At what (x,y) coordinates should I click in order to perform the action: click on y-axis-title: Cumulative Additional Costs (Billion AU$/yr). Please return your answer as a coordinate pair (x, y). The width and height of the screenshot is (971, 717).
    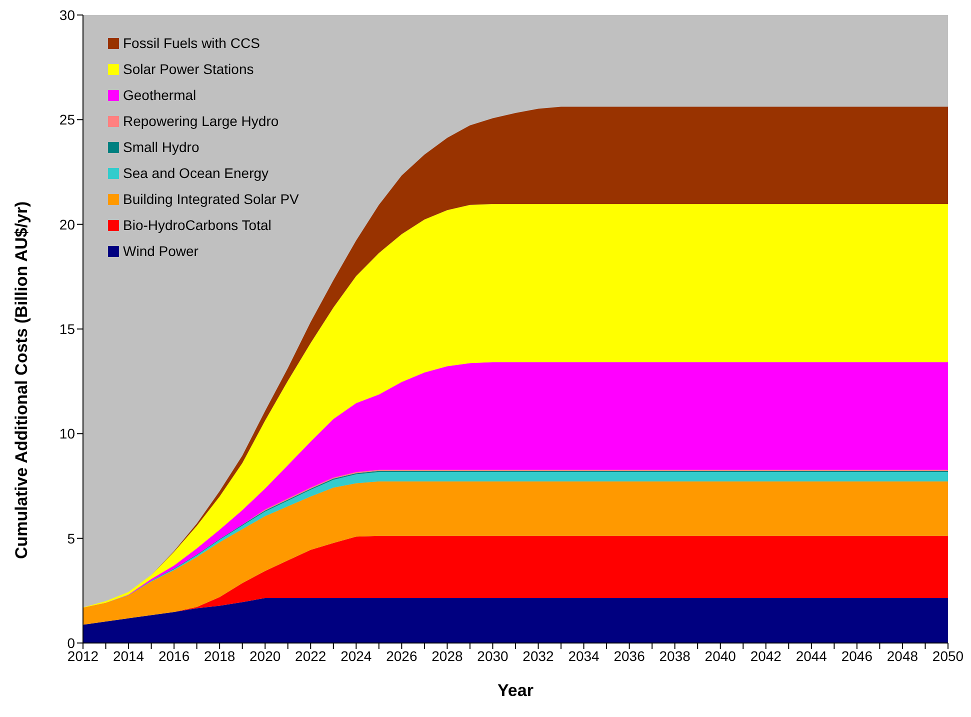
    Looking at the image, I should click on (22, 380).